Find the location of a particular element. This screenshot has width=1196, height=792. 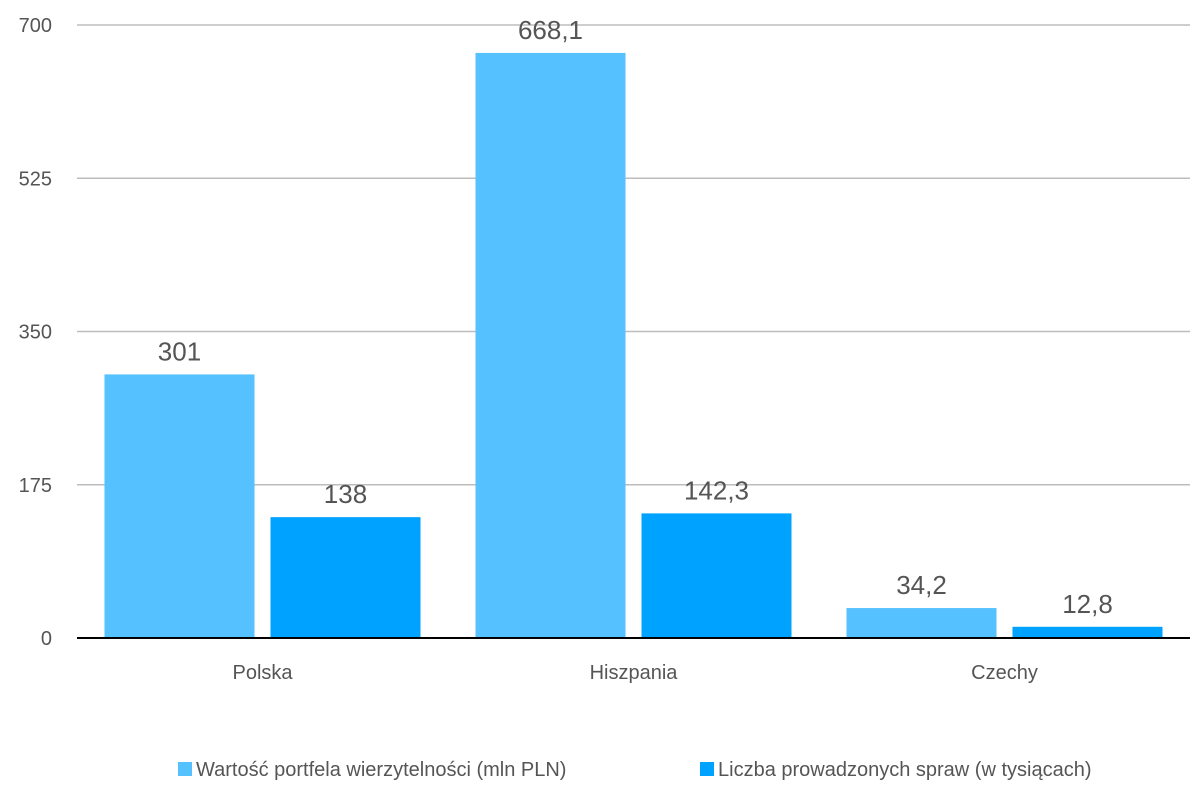

y-tick-label: 350 is located at coordinates (35, 333).